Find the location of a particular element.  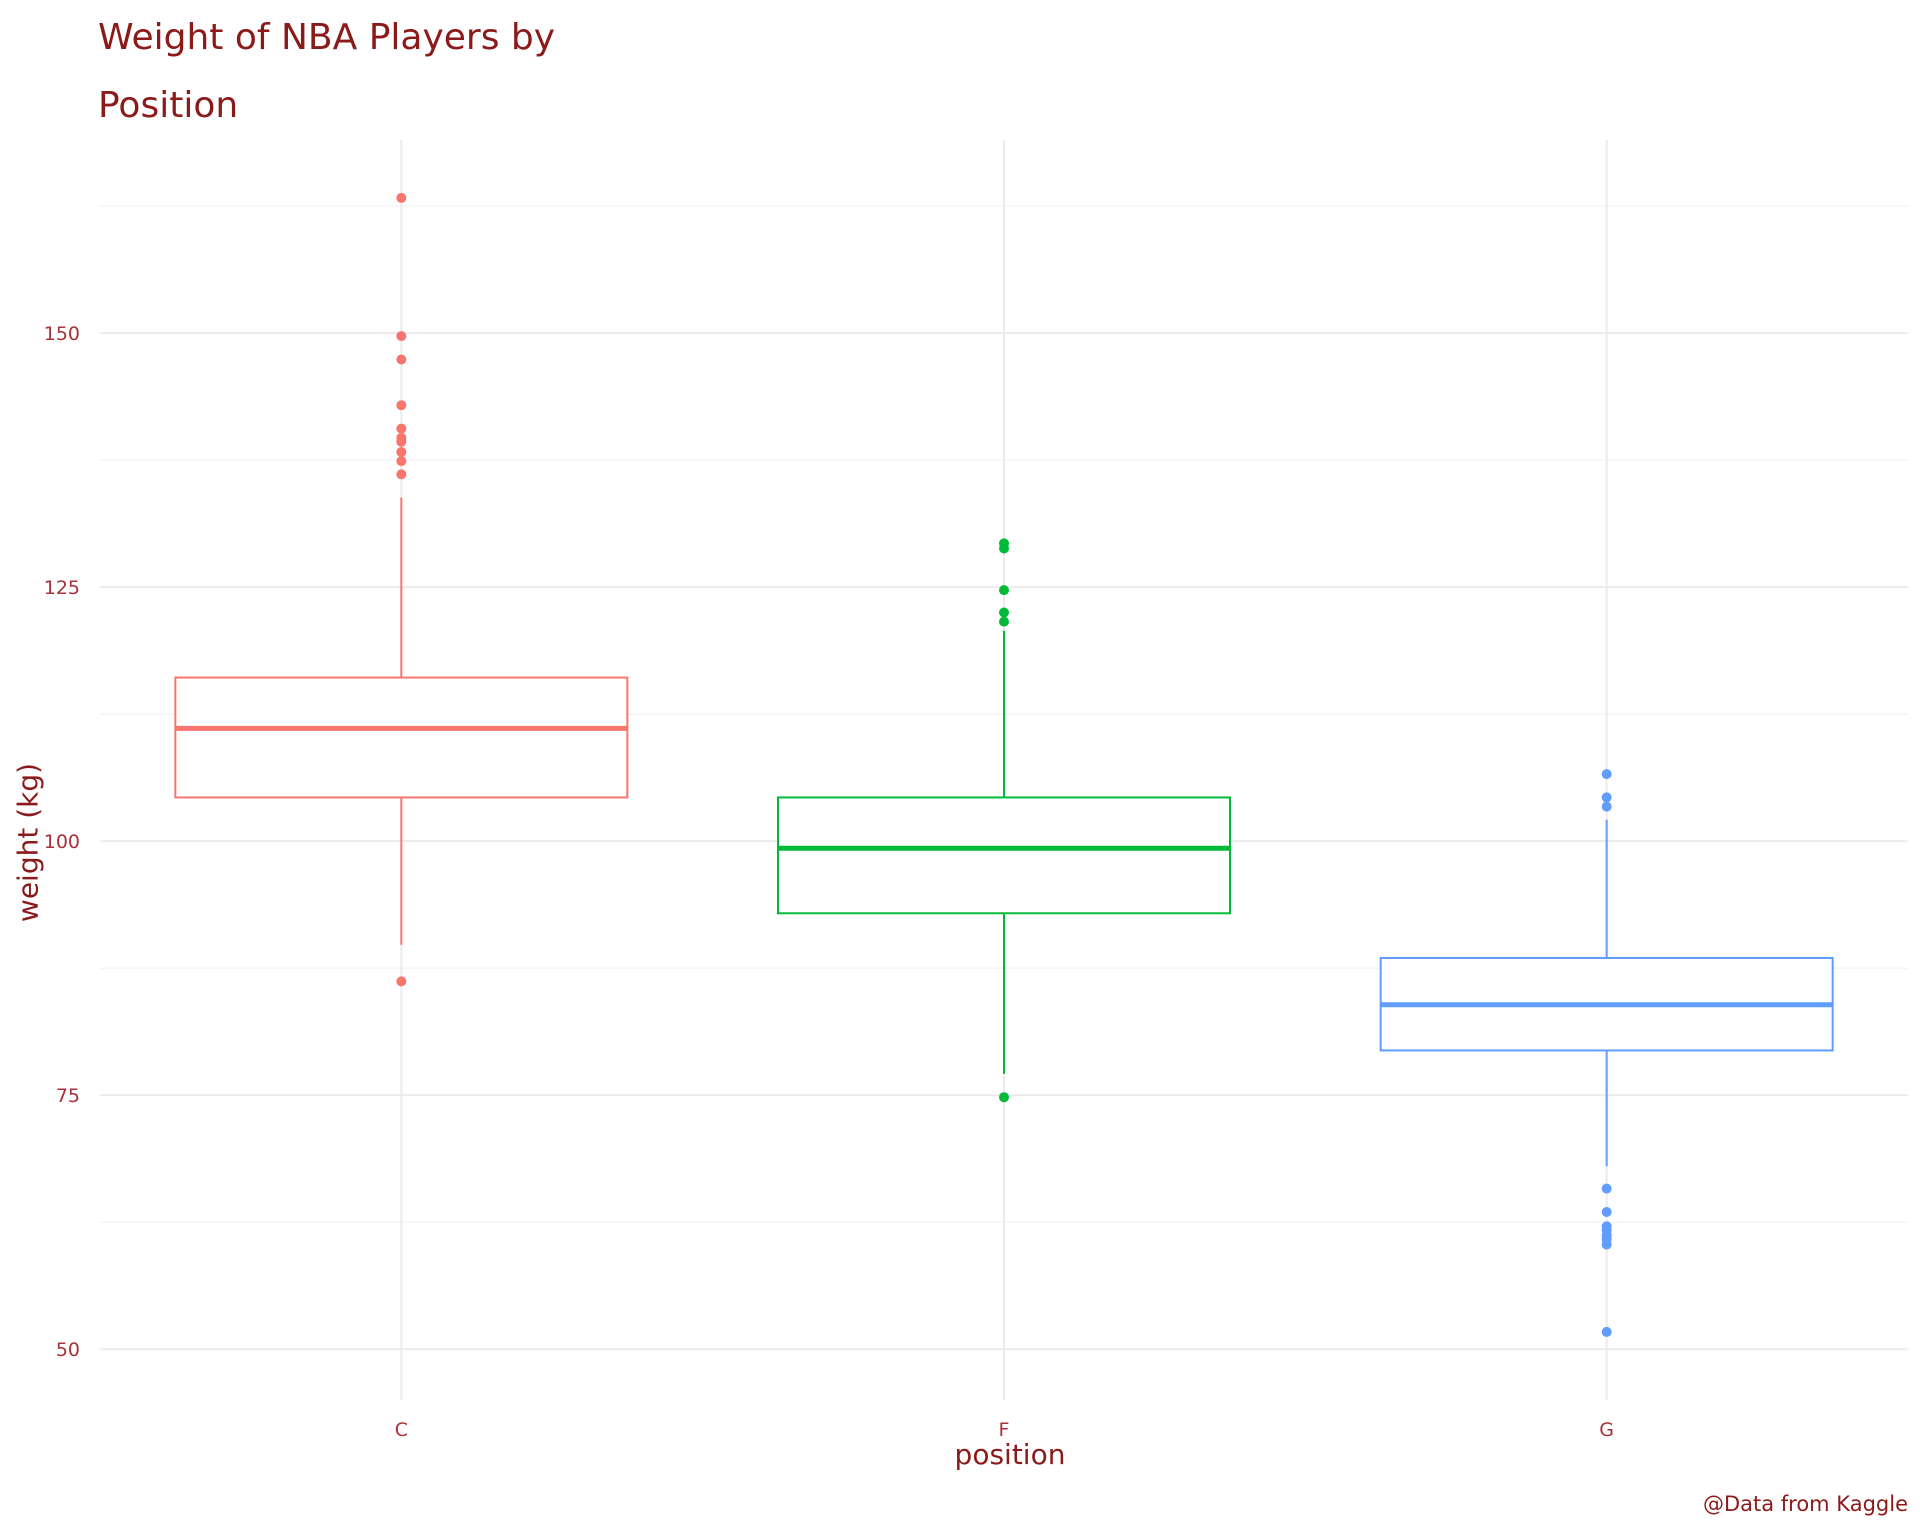

box-c is located at coordinates (401, 589).